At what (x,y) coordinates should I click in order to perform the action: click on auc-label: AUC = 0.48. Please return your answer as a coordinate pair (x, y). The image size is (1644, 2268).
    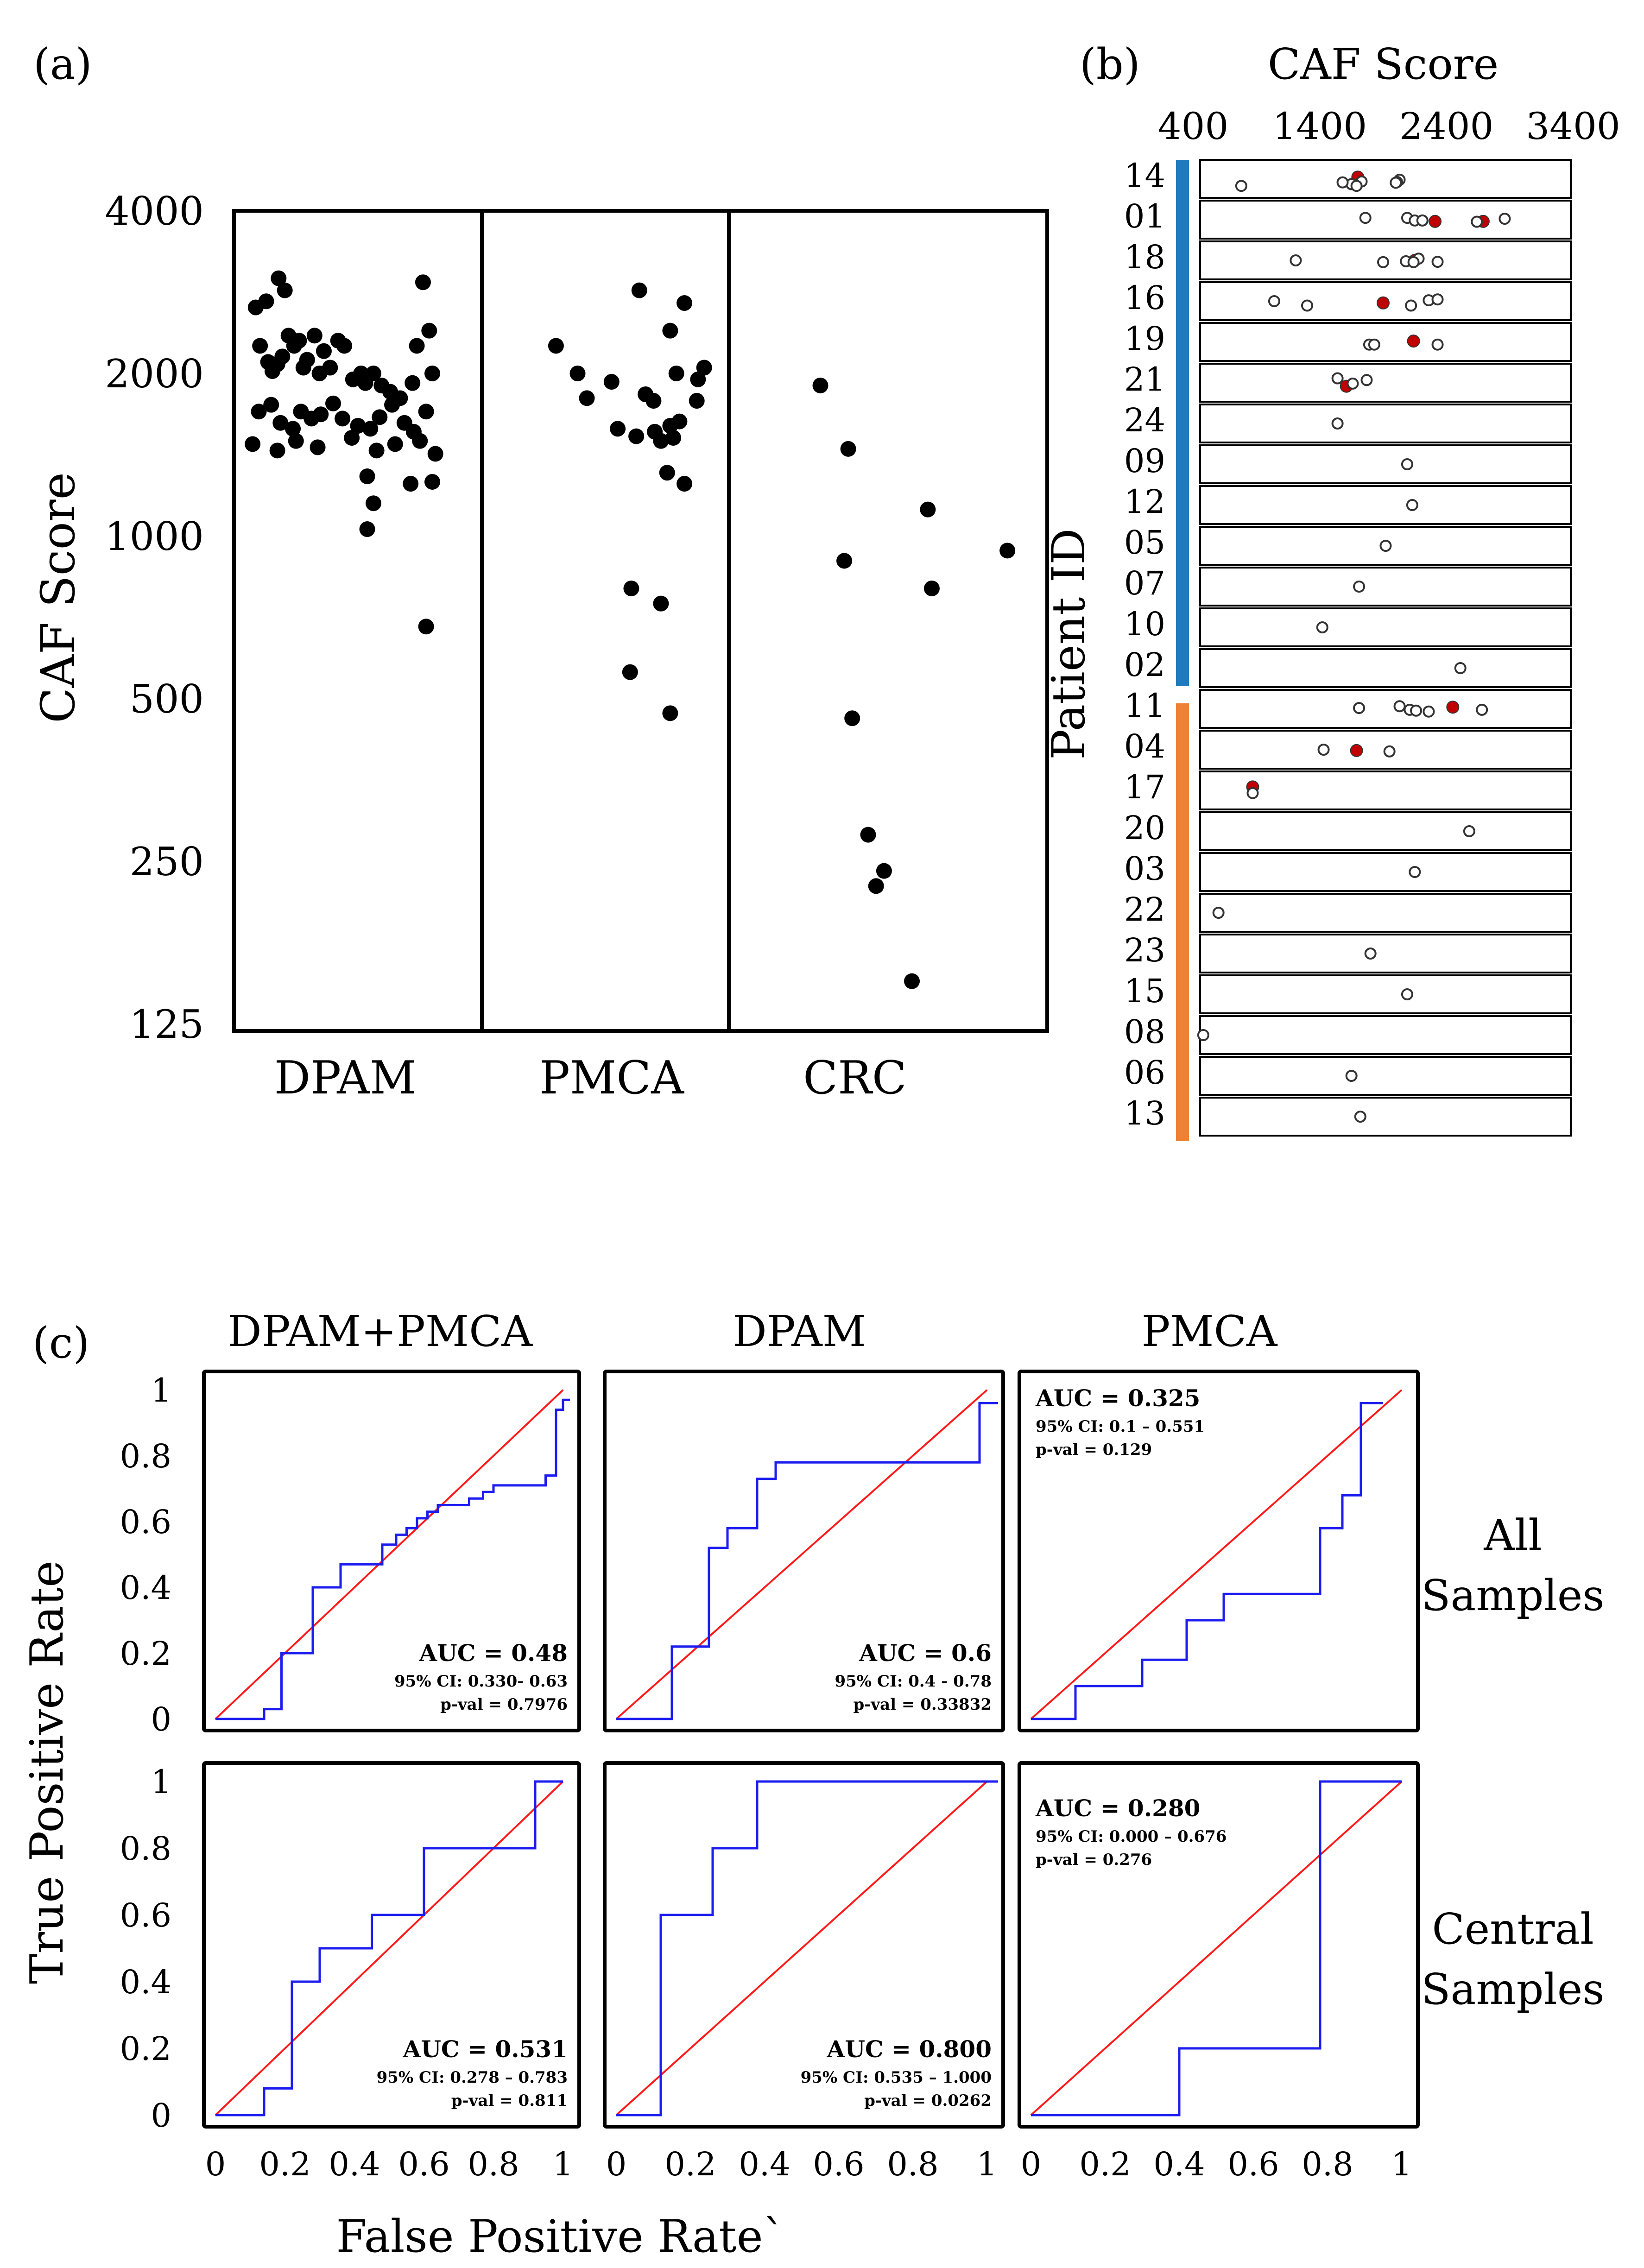
    Looking at the image, I should click on (493, 1653).